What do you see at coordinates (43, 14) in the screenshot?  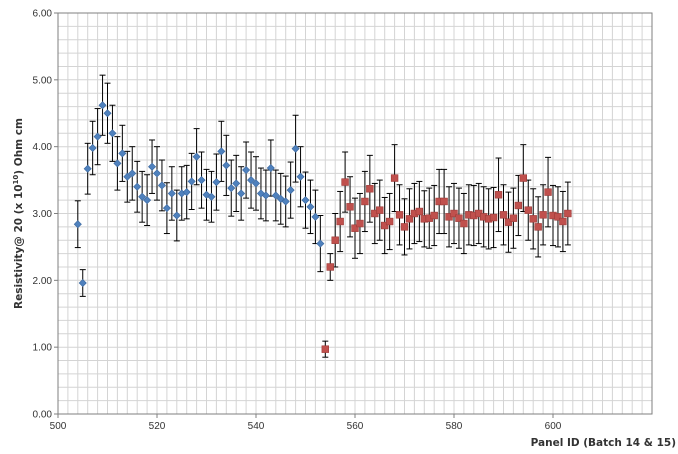 I see `y-tick-label: 6.00` at bounding box center [43, 14].